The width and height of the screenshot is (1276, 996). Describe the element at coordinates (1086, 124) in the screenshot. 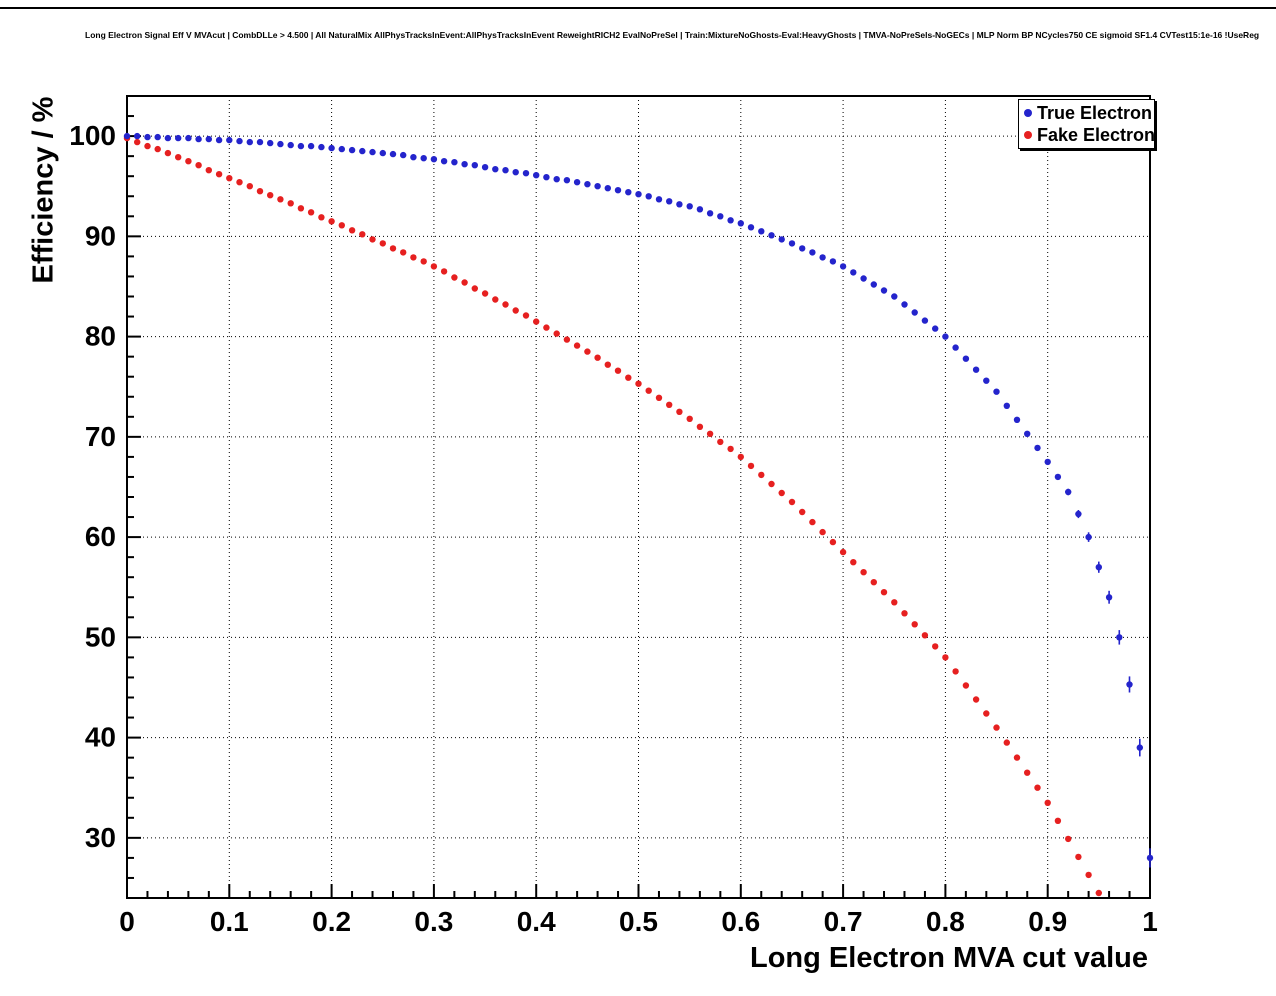

I see `legend: True Electron Fake Electron` at that location.